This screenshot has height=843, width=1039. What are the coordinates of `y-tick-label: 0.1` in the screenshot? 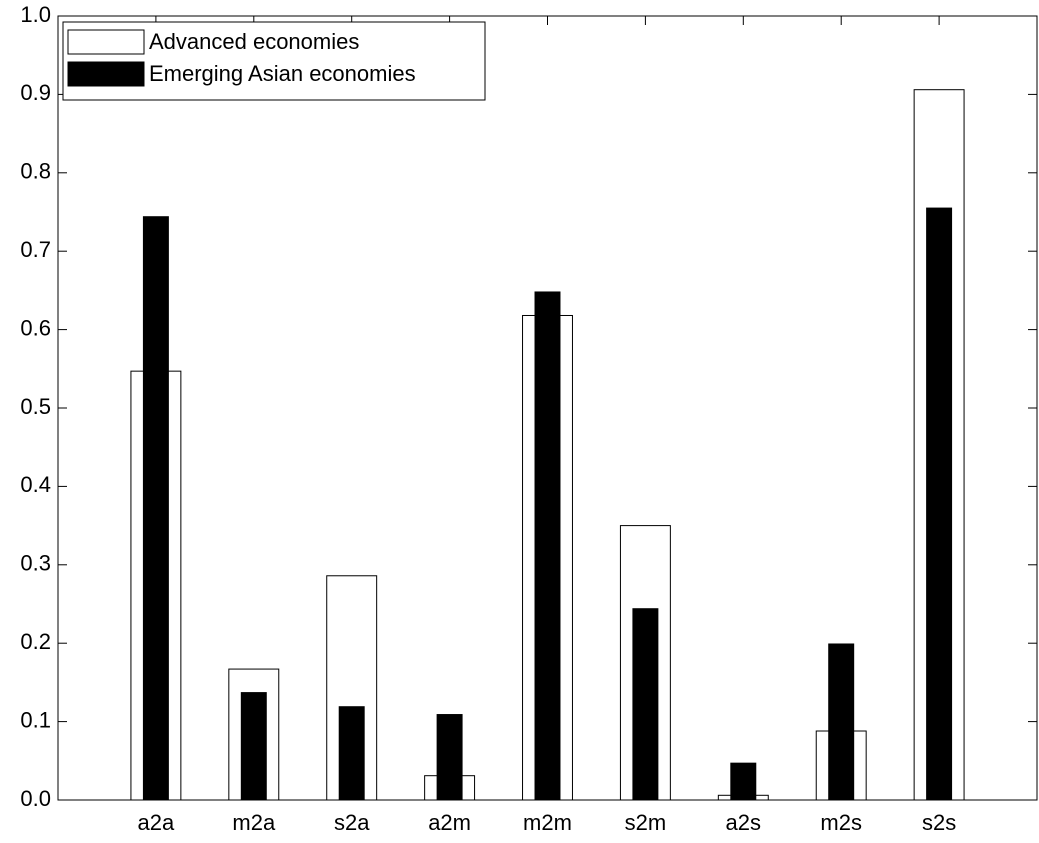 It's located at (35, 719).